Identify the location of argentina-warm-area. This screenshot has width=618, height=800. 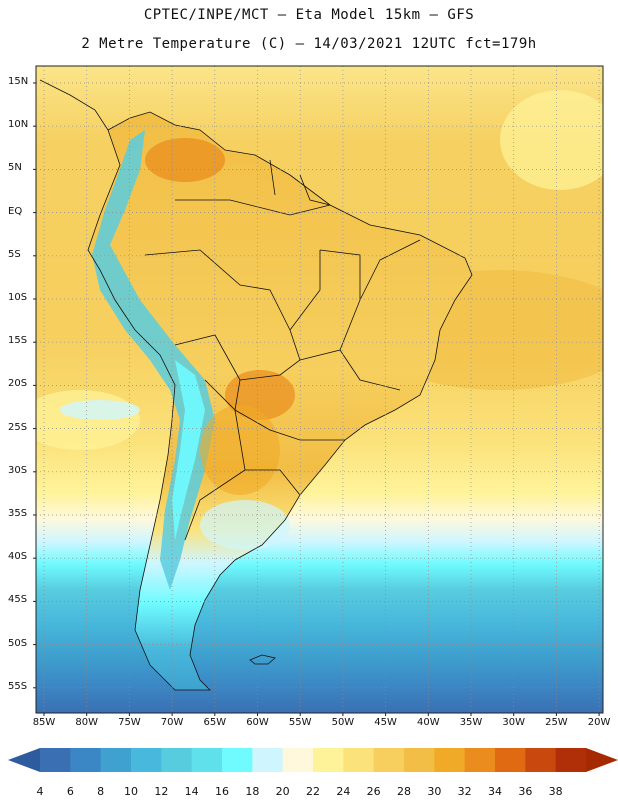
(240, 450).